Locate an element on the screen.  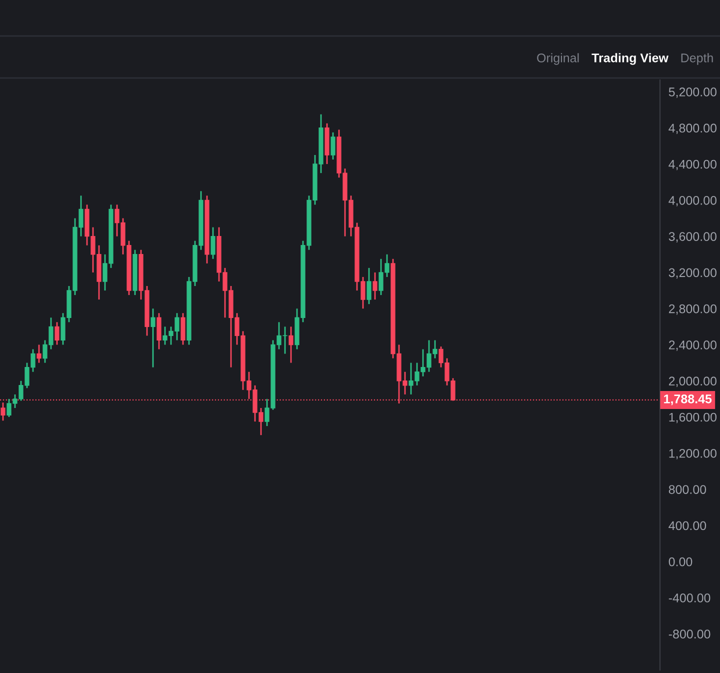
text: Depth is located at coordinates (697, 59).